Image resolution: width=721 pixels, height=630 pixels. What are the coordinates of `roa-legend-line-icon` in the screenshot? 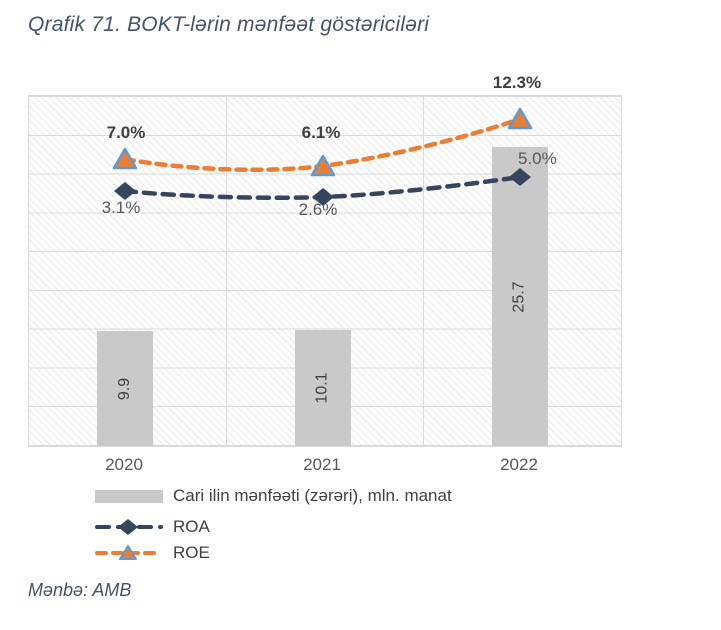 It's located at (129, 527).